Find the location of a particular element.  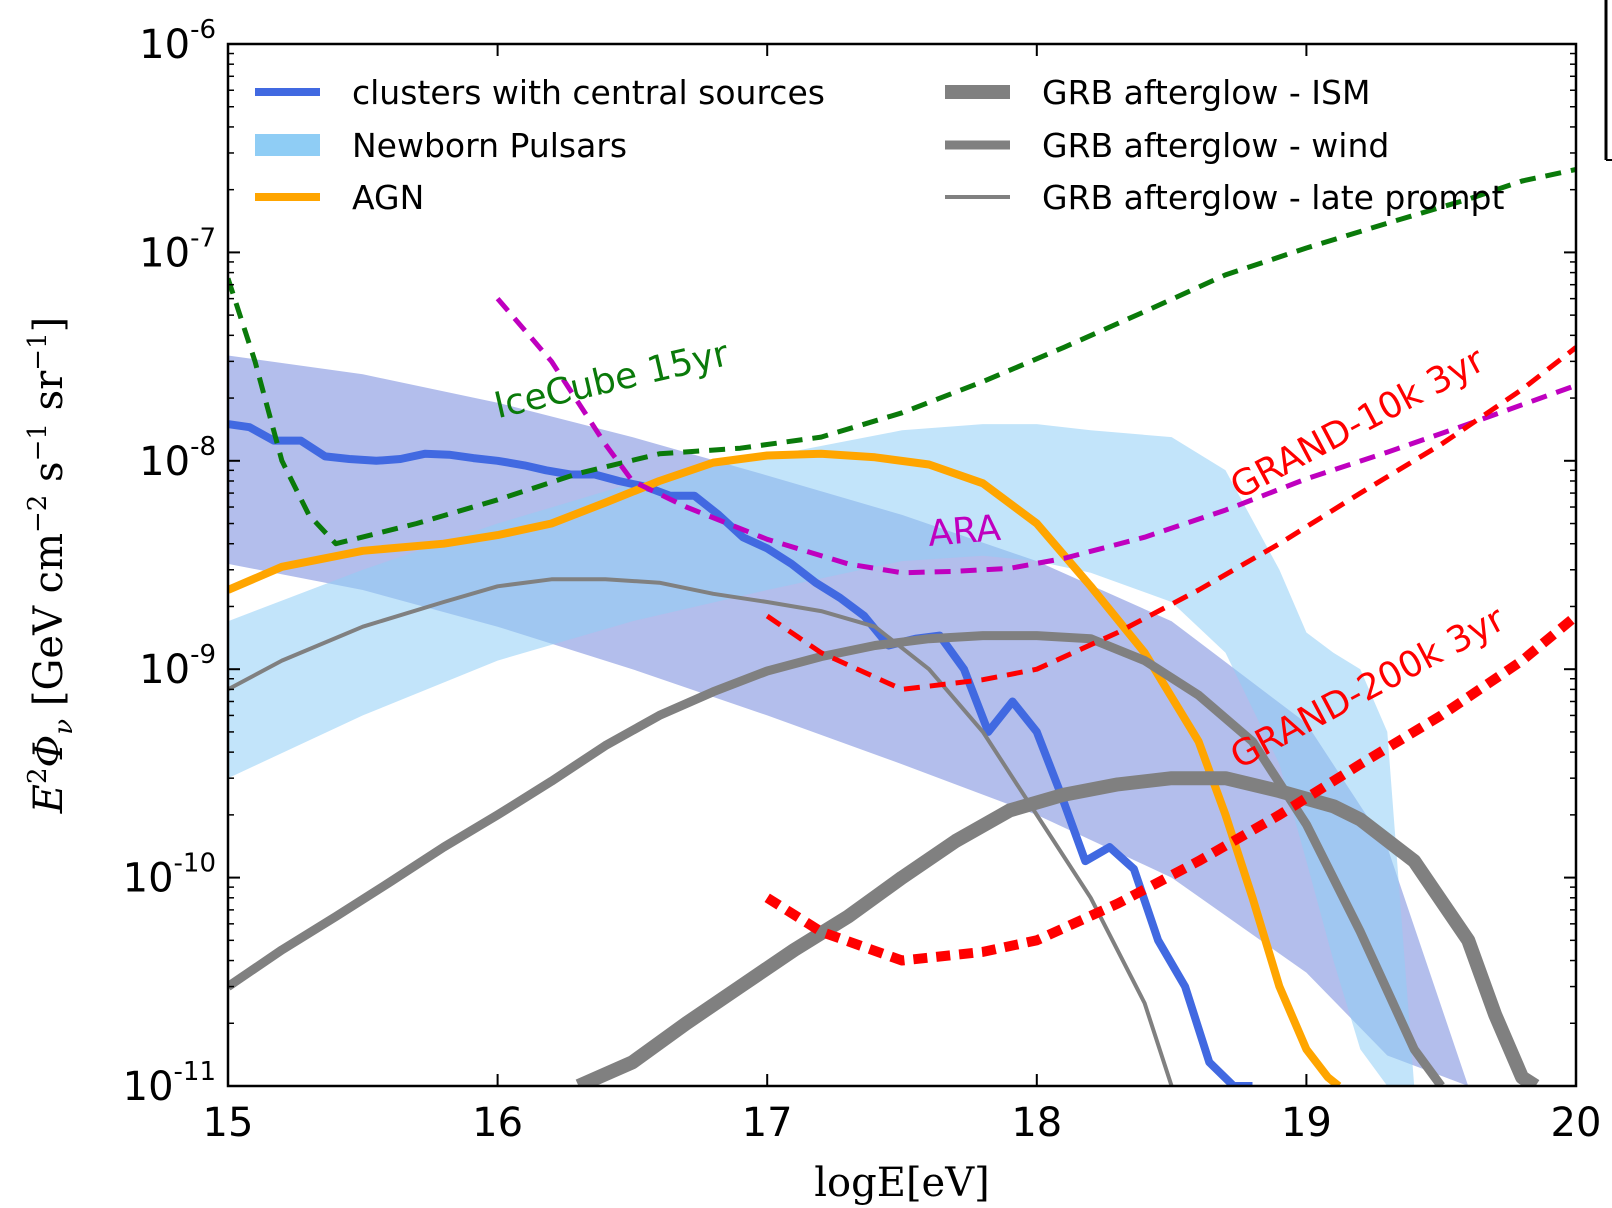

y-axis-title: E2Φν [GeV cm−2 s−1 sr−1] is located at coordinates (51, 565).